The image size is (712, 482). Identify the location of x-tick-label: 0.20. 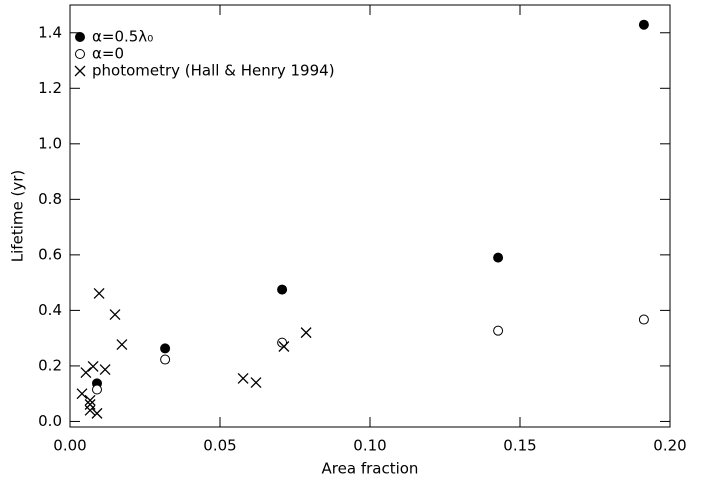
(669, 446).